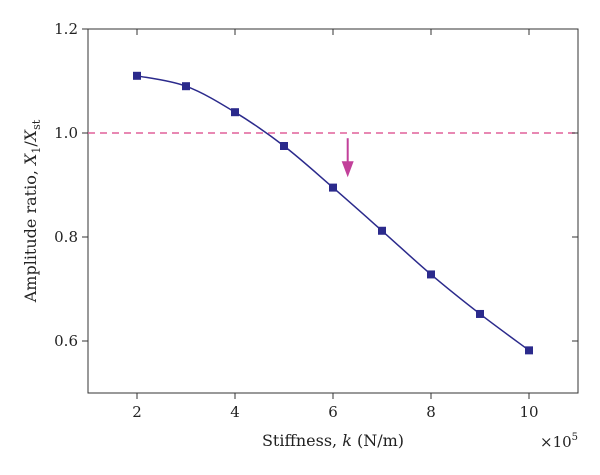 This screenshot has width=600, height=475. What do you see at coordinates (66, 341) in the screenshot?
I see `y-tick-label: 0.6` at bounding box center [66, 341].